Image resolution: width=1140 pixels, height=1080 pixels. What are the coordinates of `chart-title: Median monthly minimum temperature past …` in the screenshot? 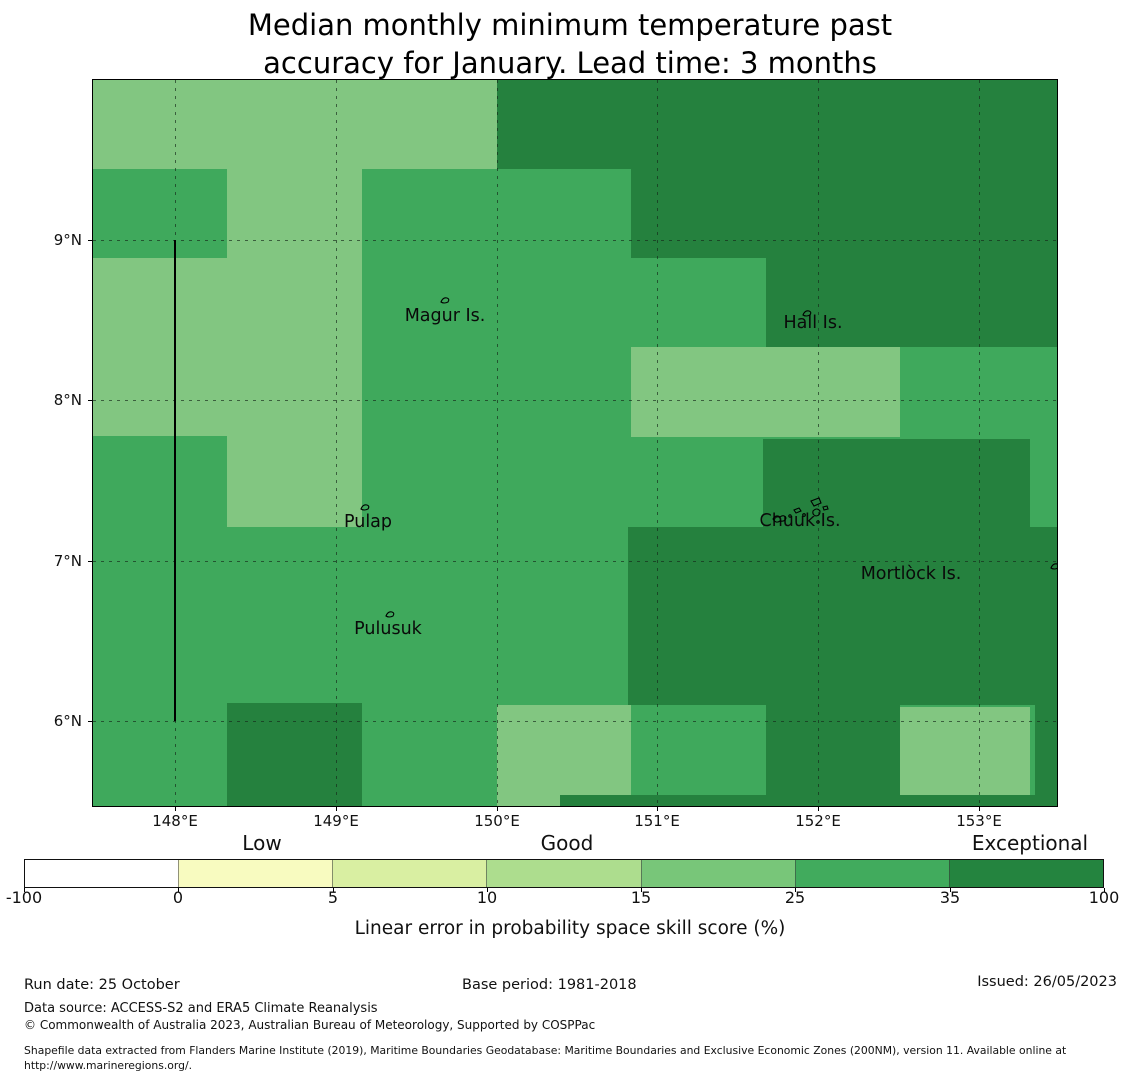 It's located at (570, 44).